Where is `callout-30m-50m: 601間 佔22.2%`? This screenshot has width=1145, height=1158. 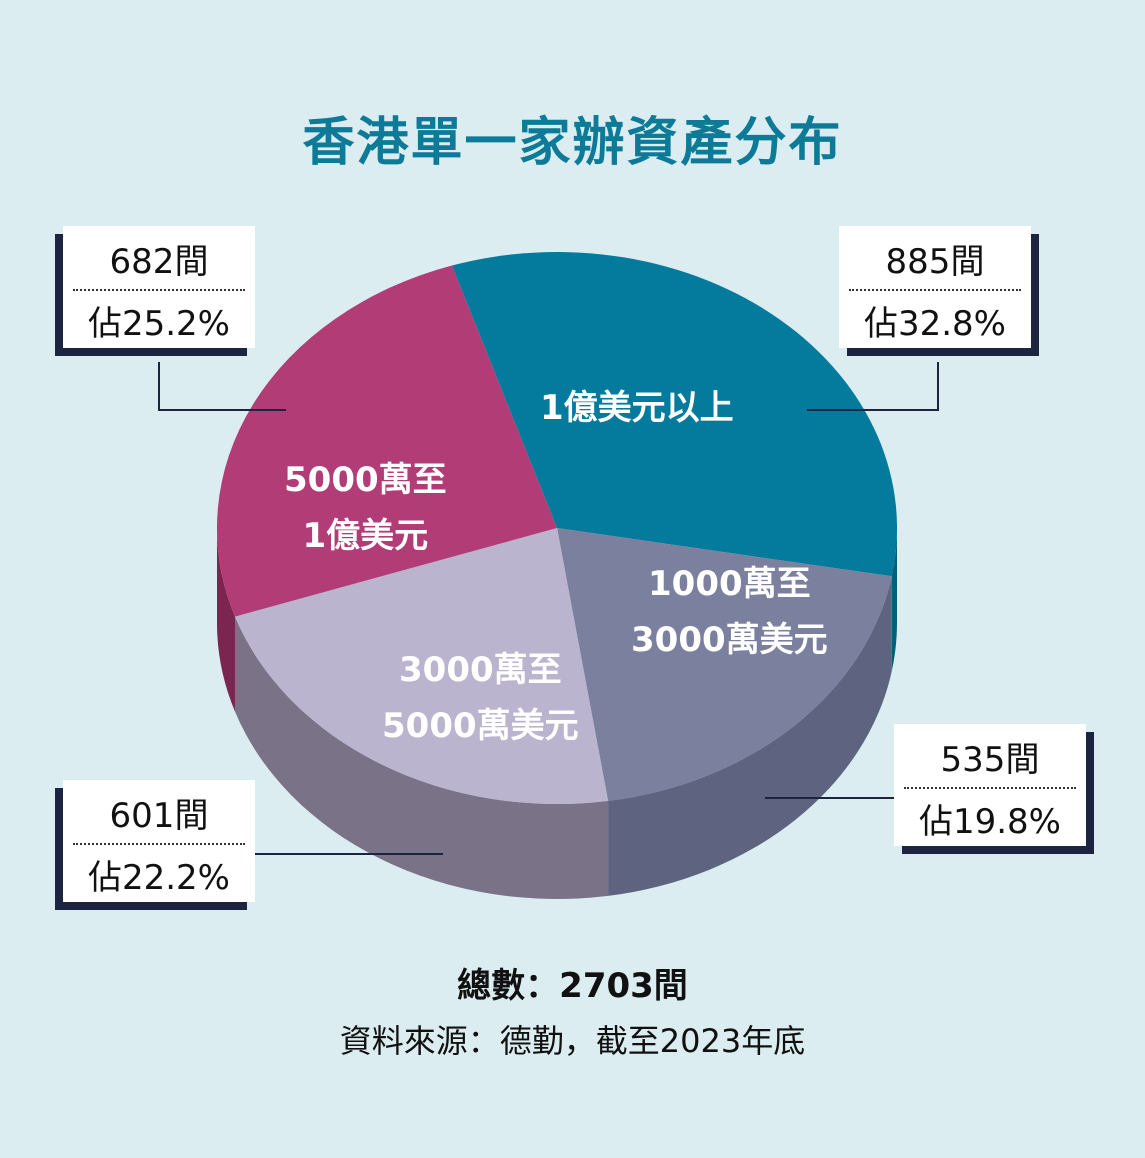
callout-30m-50m: 601間 佔22.2% is located at coordinates (159, 841).